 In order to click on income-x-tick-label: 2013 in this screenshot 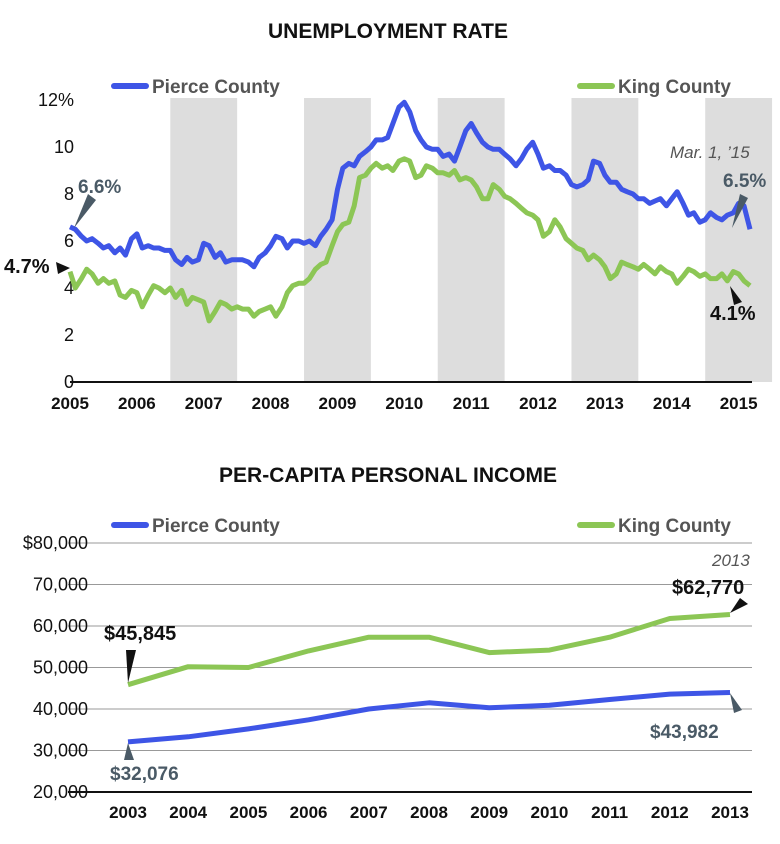, I will do `click(730, 812)`.